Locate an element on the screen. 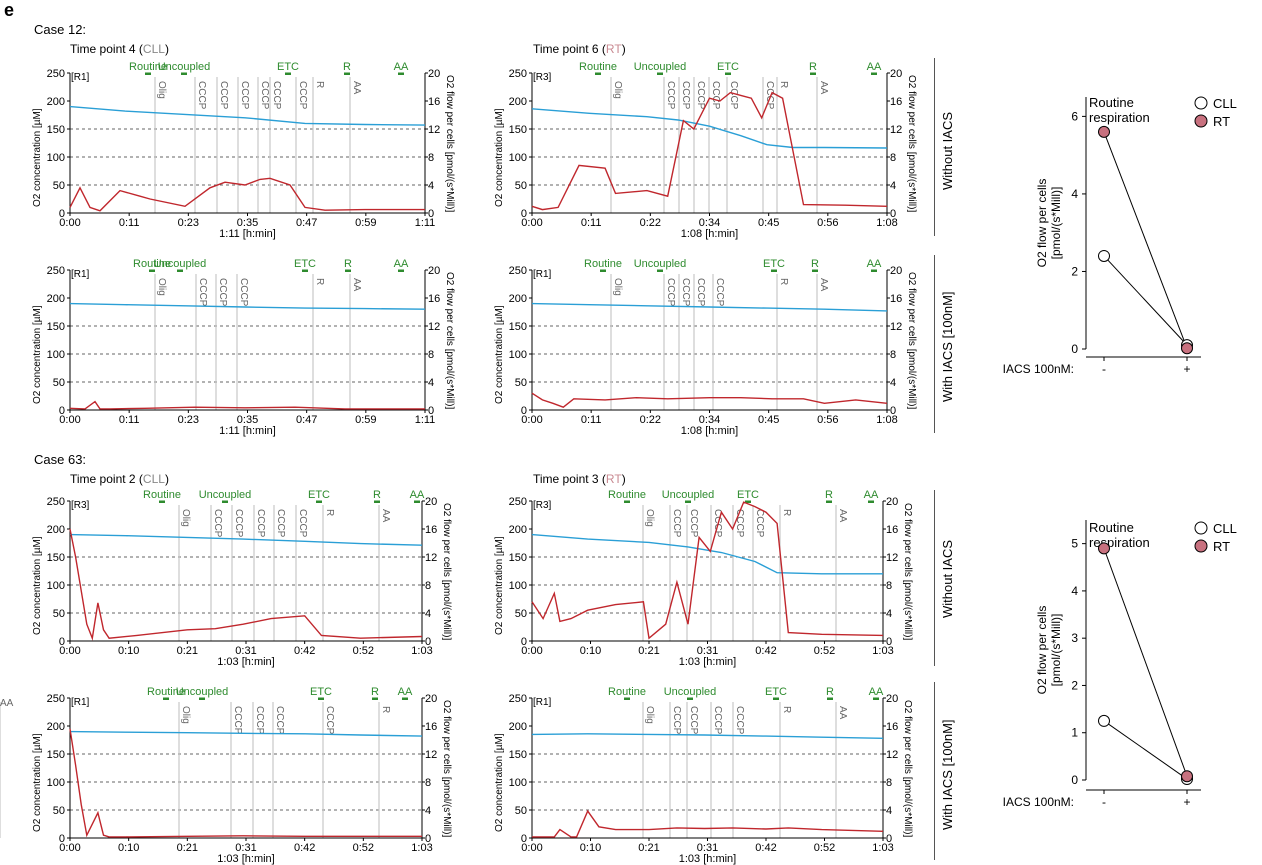 The width and height of the screenshot is (1262, 865). c63-rt-without-xtick-label-3: 0:31 is located at coordinates (707, 651).